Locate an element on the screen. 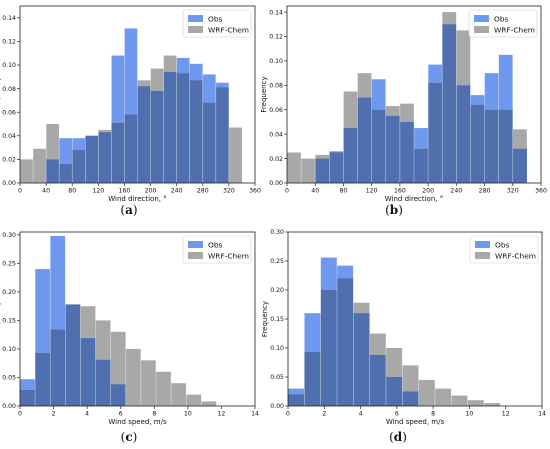 This screenshot has width=550, height=449. caption-d-close: ) is located at coordinates (404, 437).